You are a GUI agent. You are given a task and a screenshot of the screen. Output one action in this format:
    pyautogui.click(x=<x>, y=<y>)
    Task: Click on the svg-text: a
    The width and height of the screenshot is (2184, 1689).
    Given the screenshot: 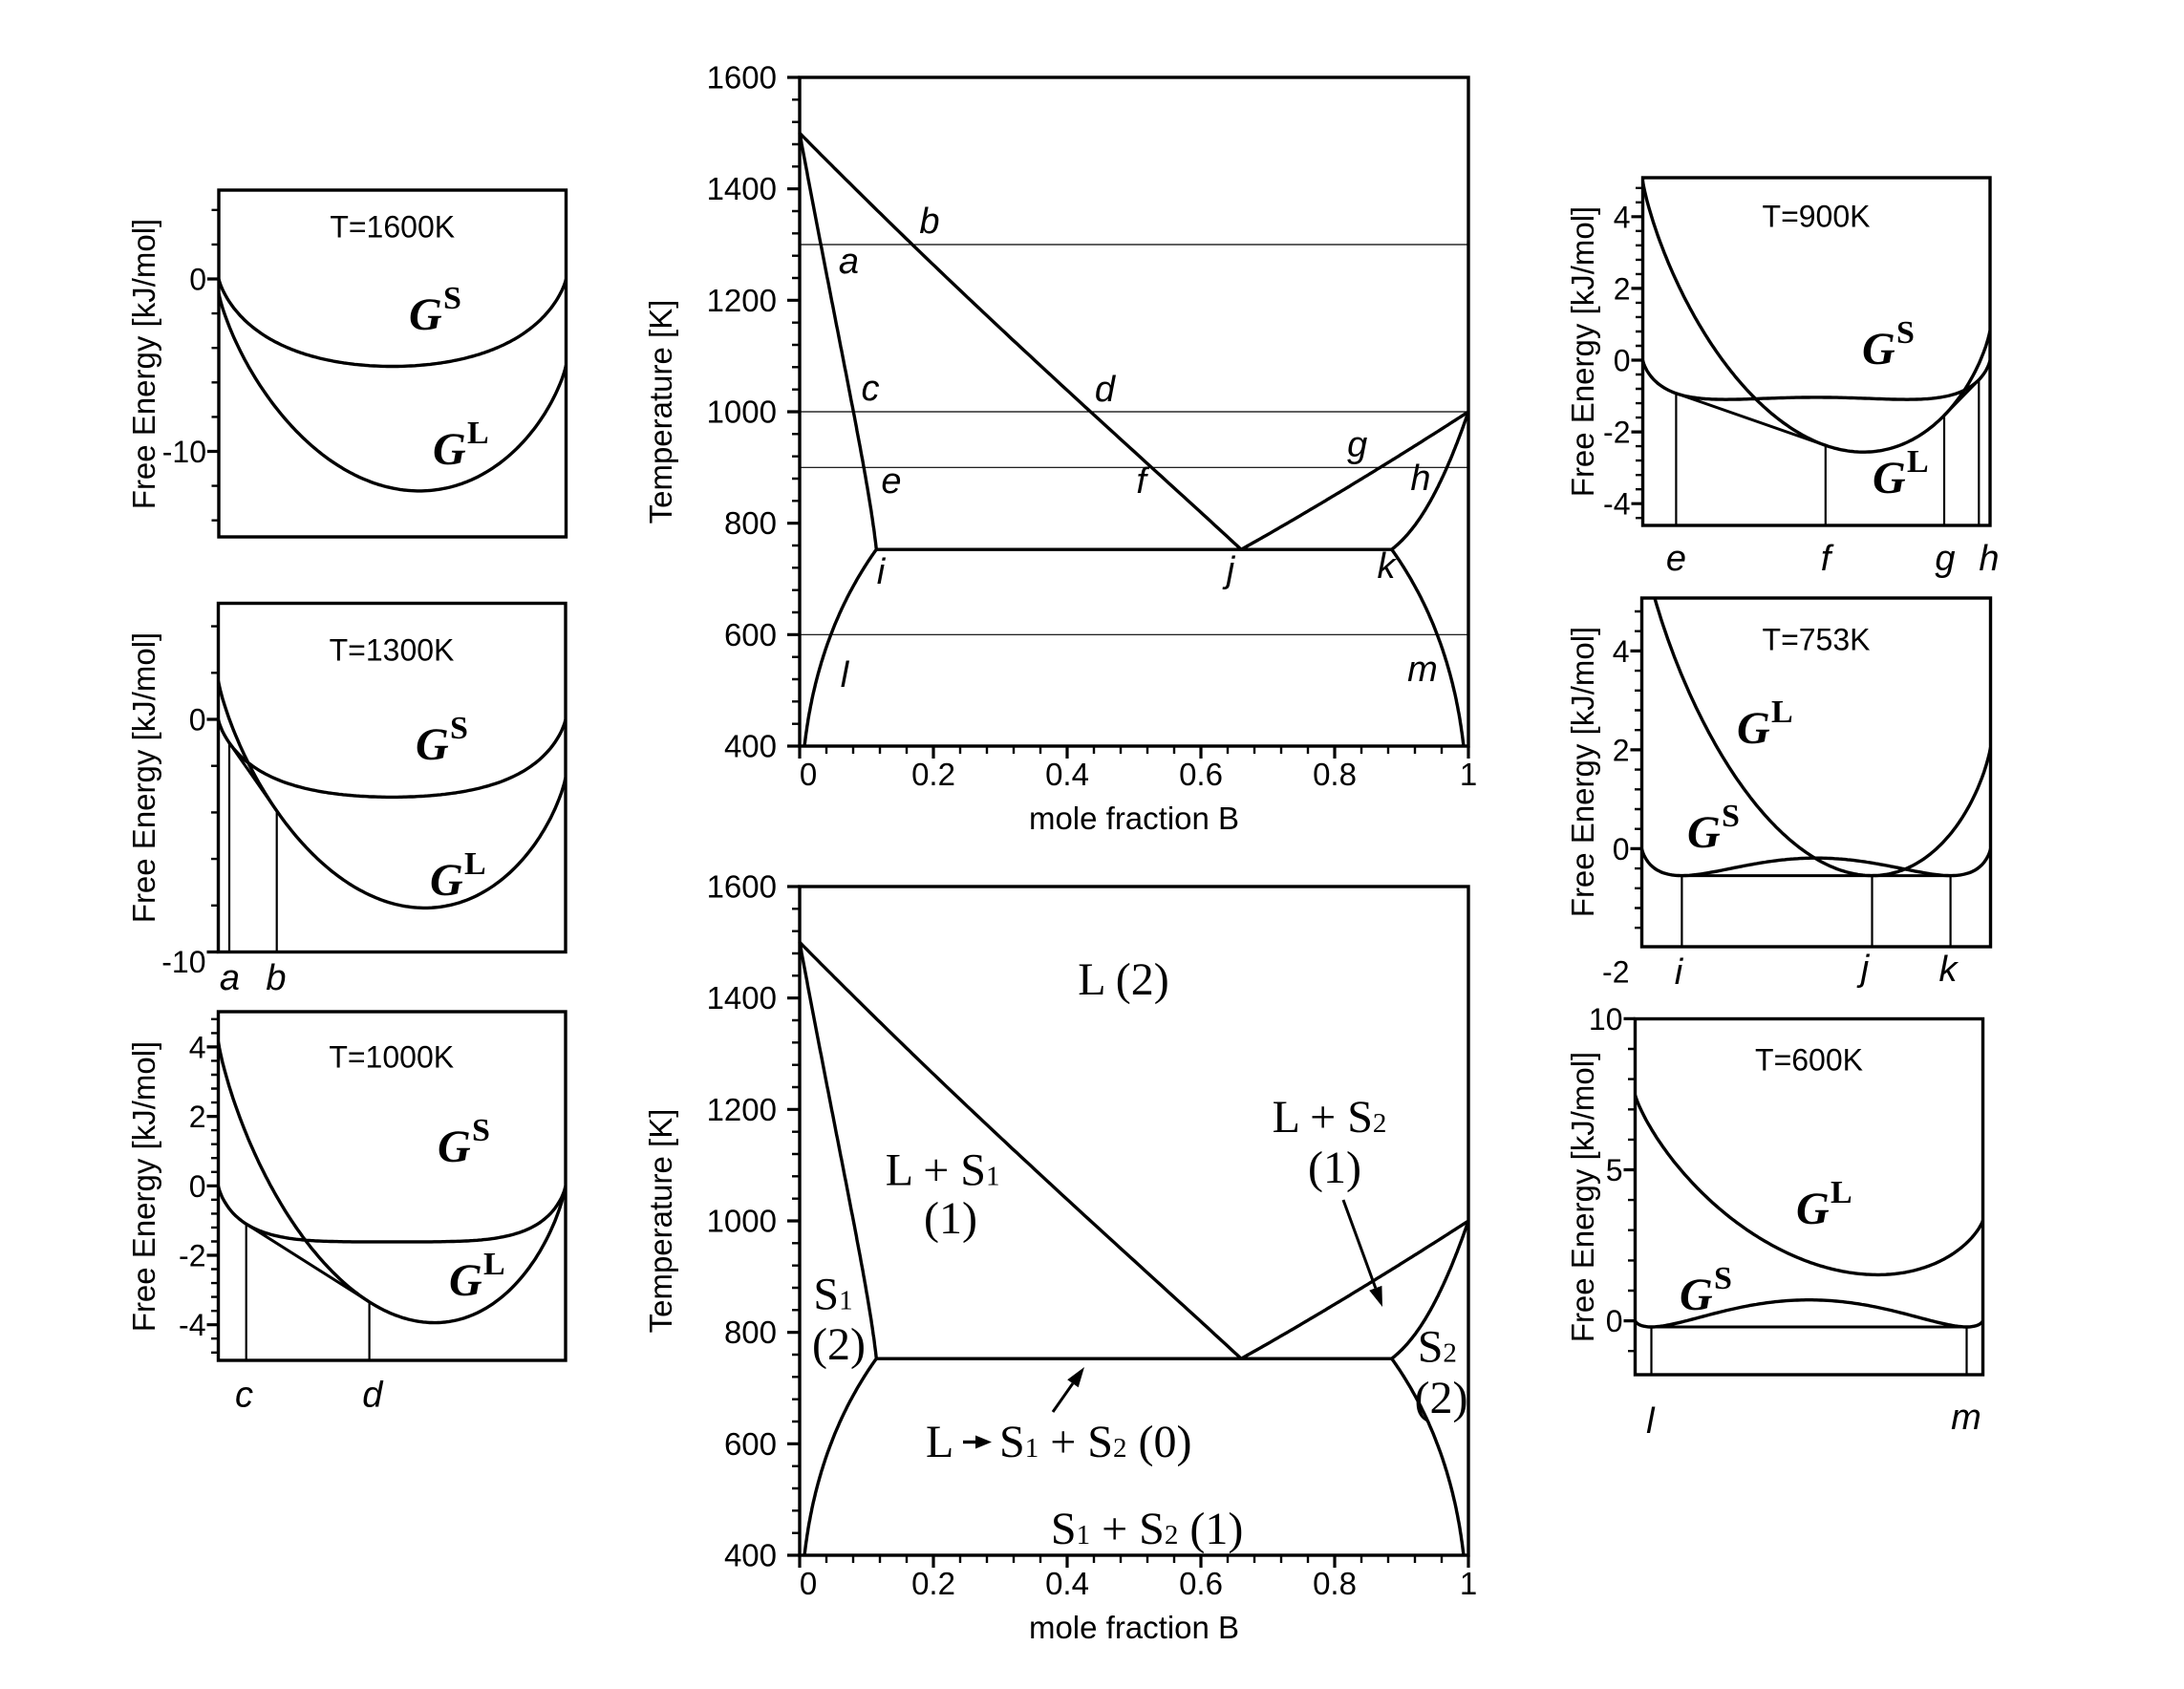 What is the action you would take?
    pyautogui.click(x=230, y=978)
    